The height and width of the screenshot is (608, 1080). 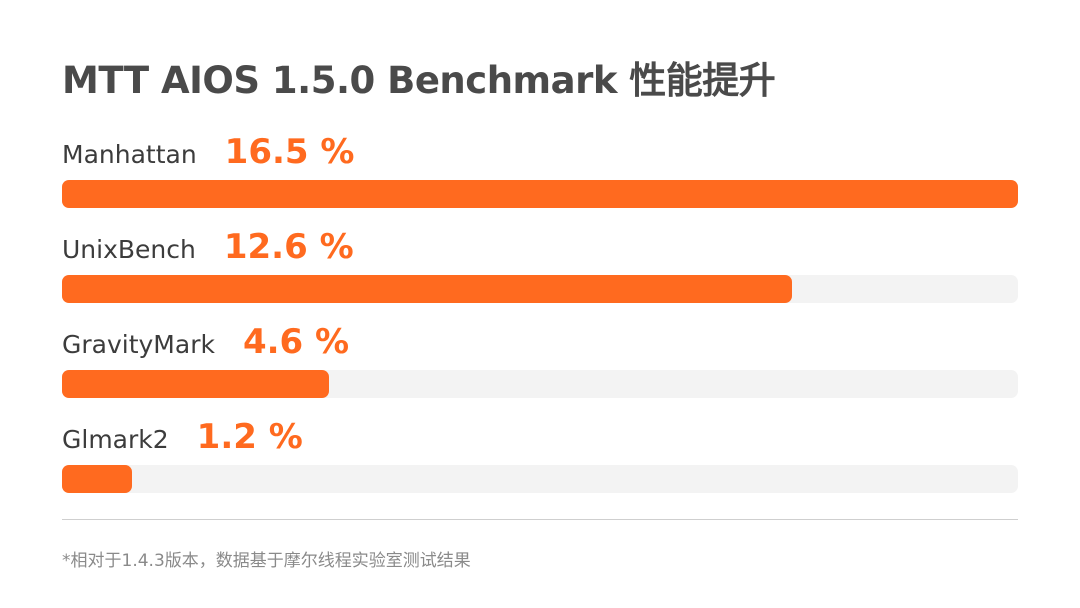 What do you see at coordinates (540, 519) in the screenshot?
I see `divider` at bounding box center [540, 519].